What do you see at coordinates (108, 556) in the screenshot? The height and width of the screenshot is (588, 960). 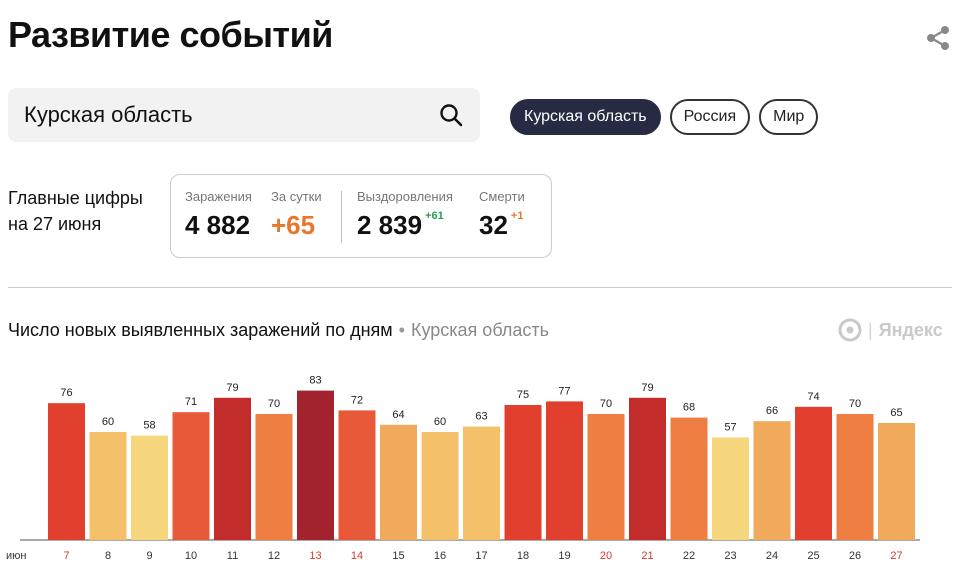 I see `x-tick-label: 8` at bounding box center [108, 556].